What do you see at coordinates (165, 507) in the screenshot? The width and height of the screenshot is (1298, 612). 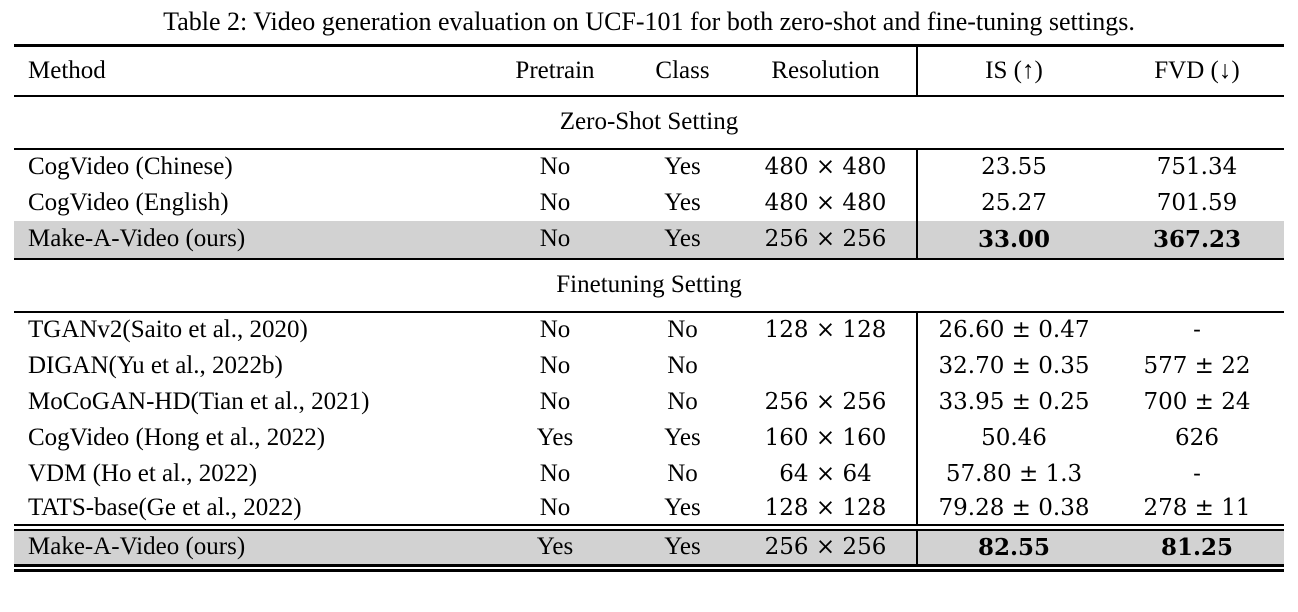 I see `cell-method: TATS-base(Ge et al., 2022)` at bounding box center [165, 507].